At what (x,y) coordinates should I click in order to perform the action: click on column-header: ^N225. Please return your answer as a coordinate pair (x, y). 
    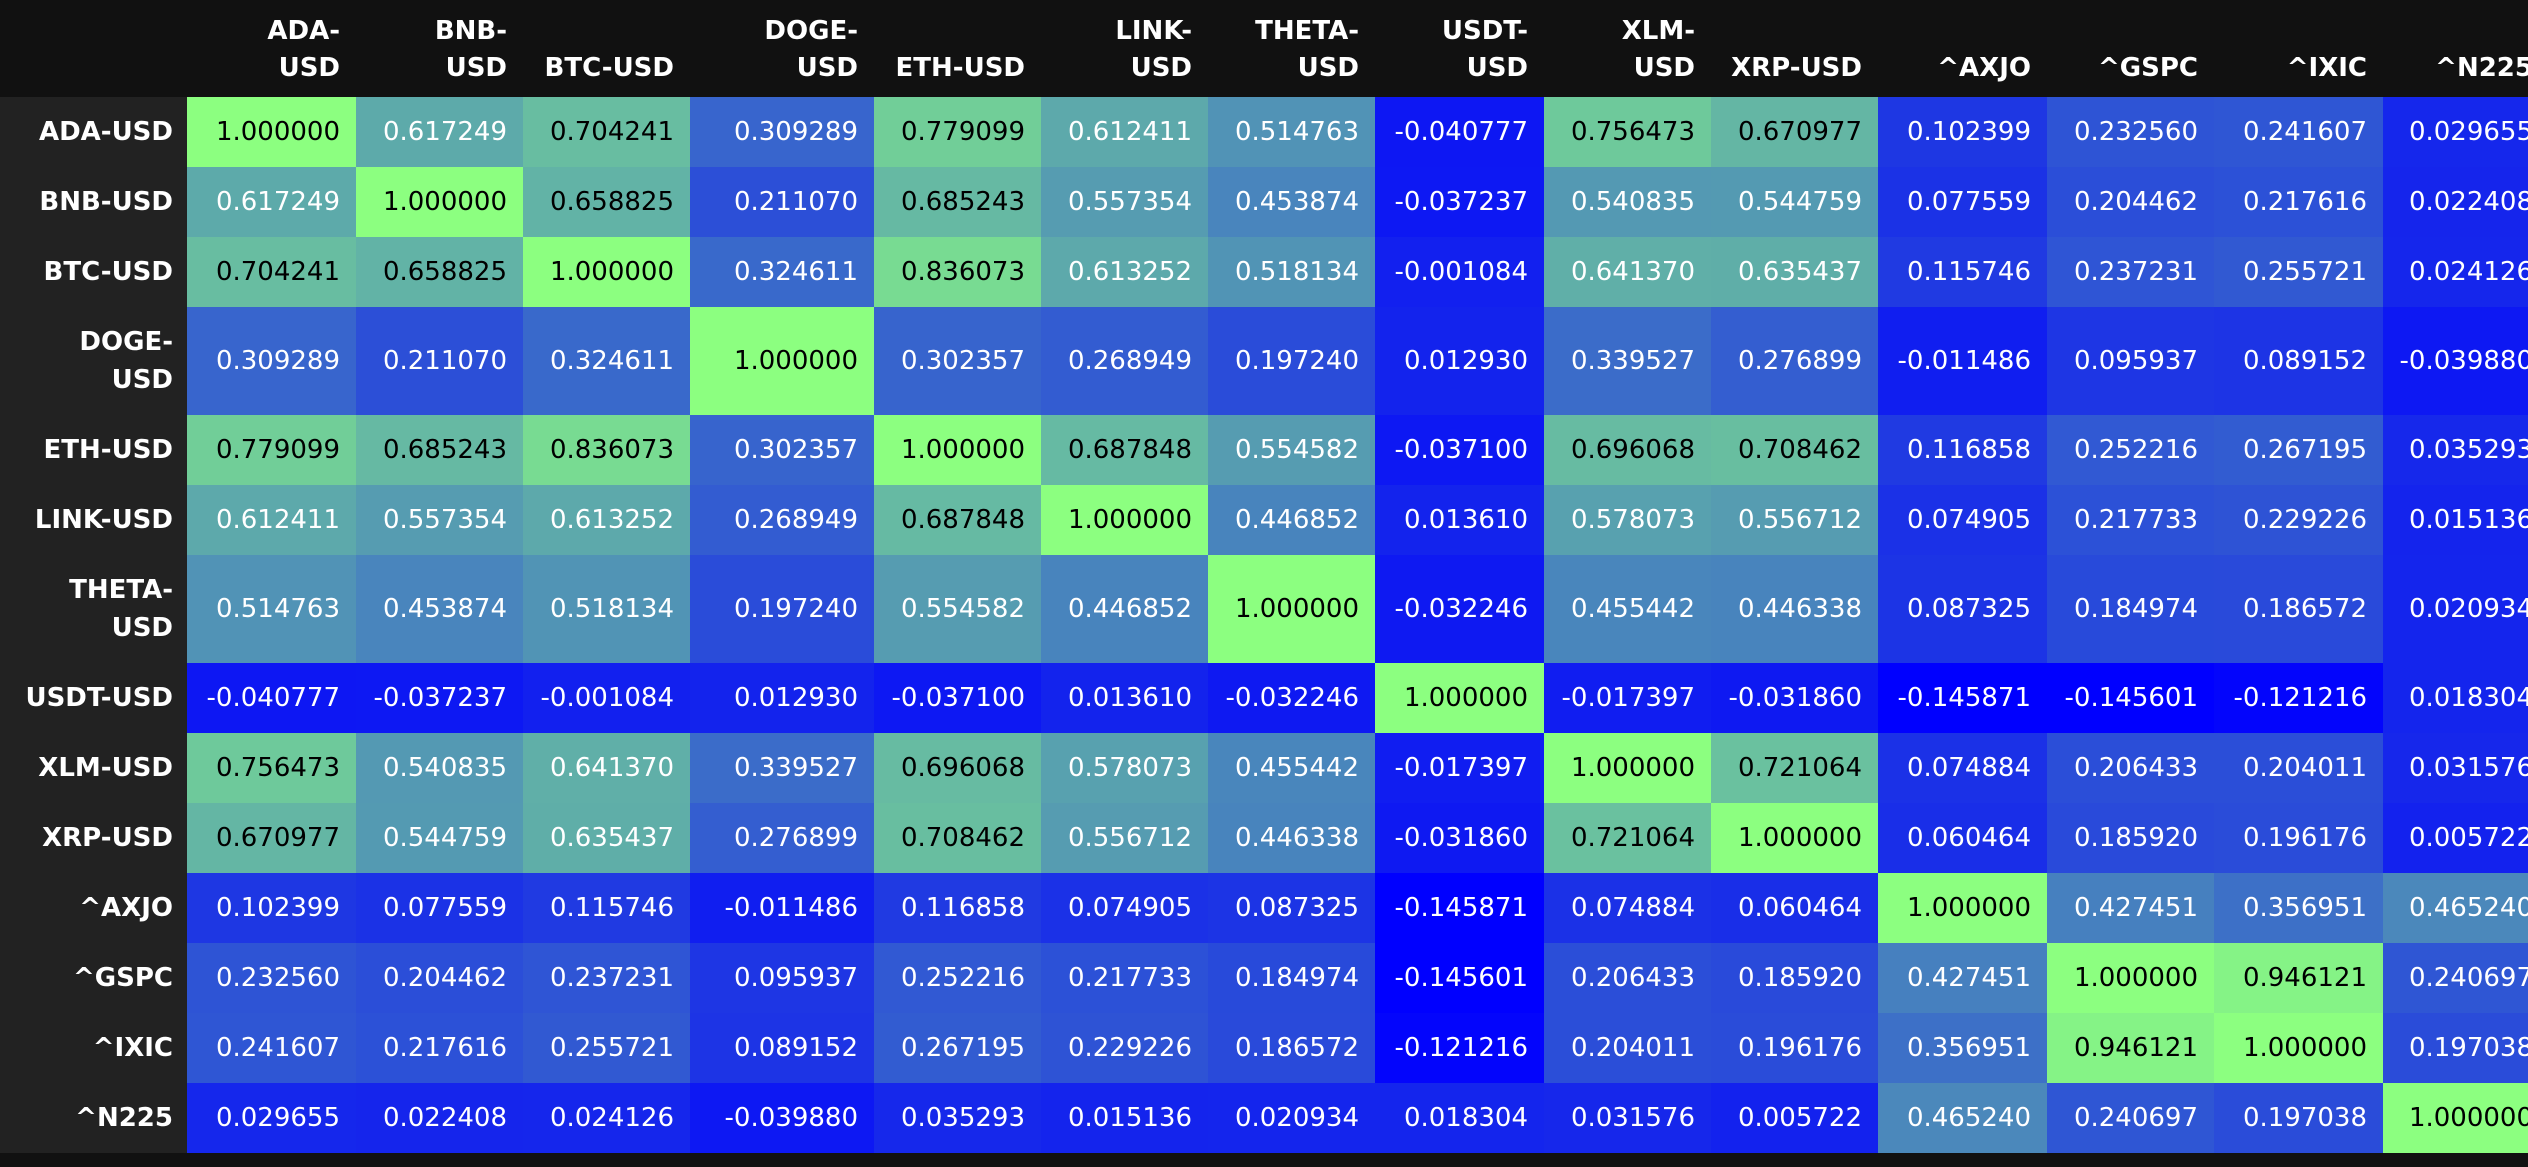
    Looking at the image, I should click on (2455, 48).